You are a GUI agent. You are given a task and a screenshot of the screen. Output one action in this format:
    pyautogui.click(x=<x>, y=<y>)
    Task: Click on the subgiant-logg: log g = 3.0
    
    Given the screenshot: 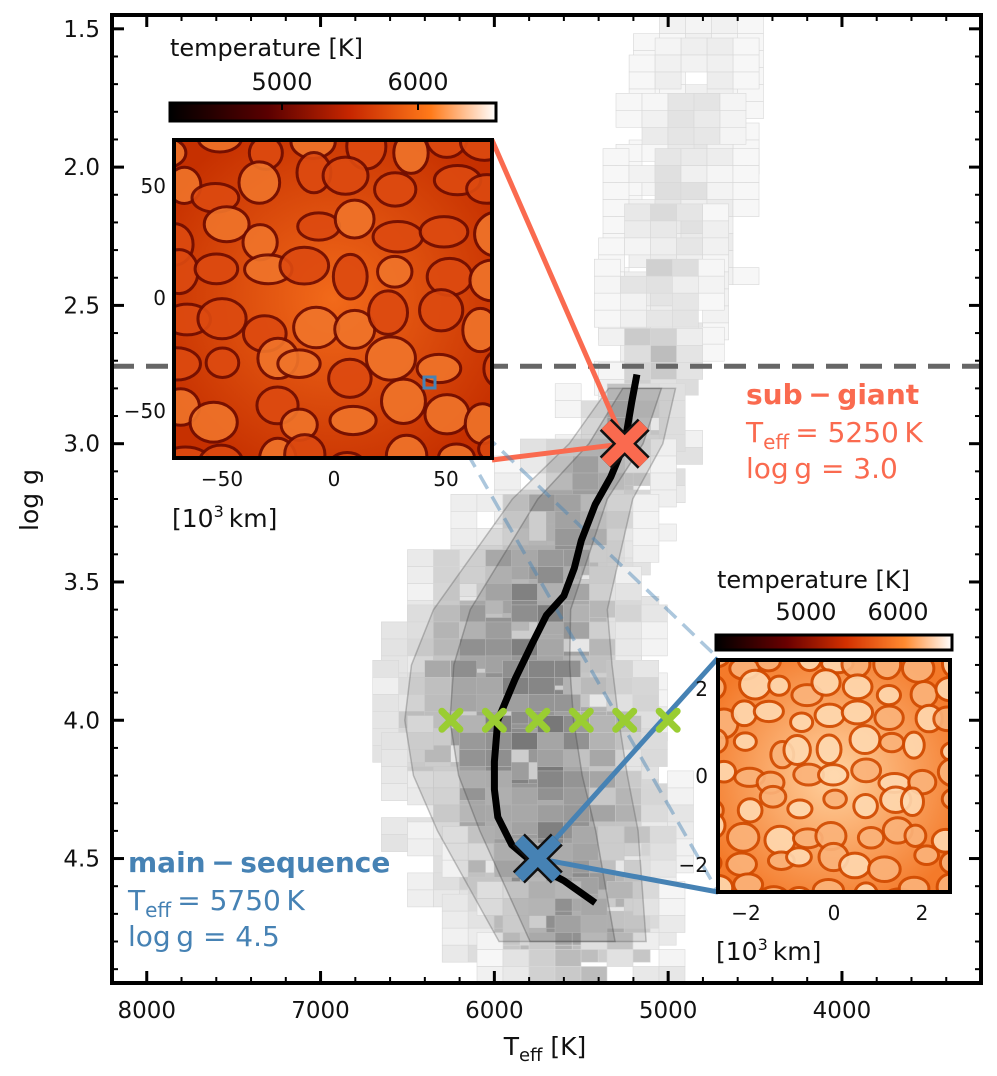 What is the action you would take?
    pyautogui.click(x=822, y=468)
    